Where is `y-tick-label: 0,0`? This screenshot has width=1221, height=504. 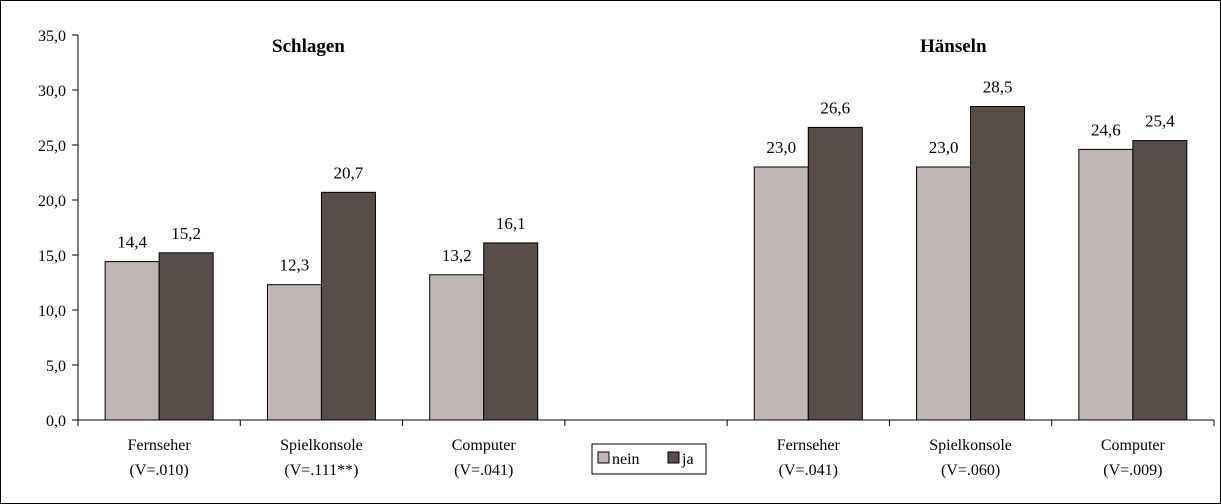 y-tick-label: 0,0 is located at coordinates (56, 421).